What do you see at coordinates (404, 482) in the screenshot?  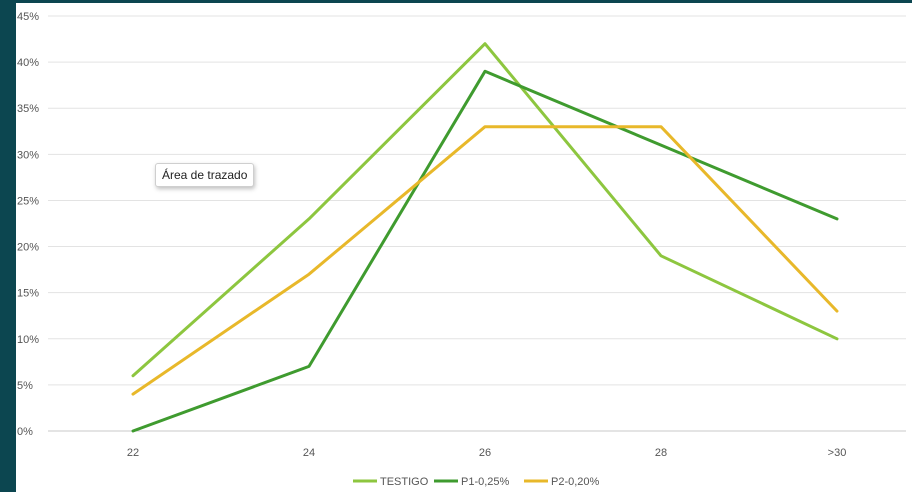 I see `legend-label: TESTIGO` at bounding box center [404, 482].